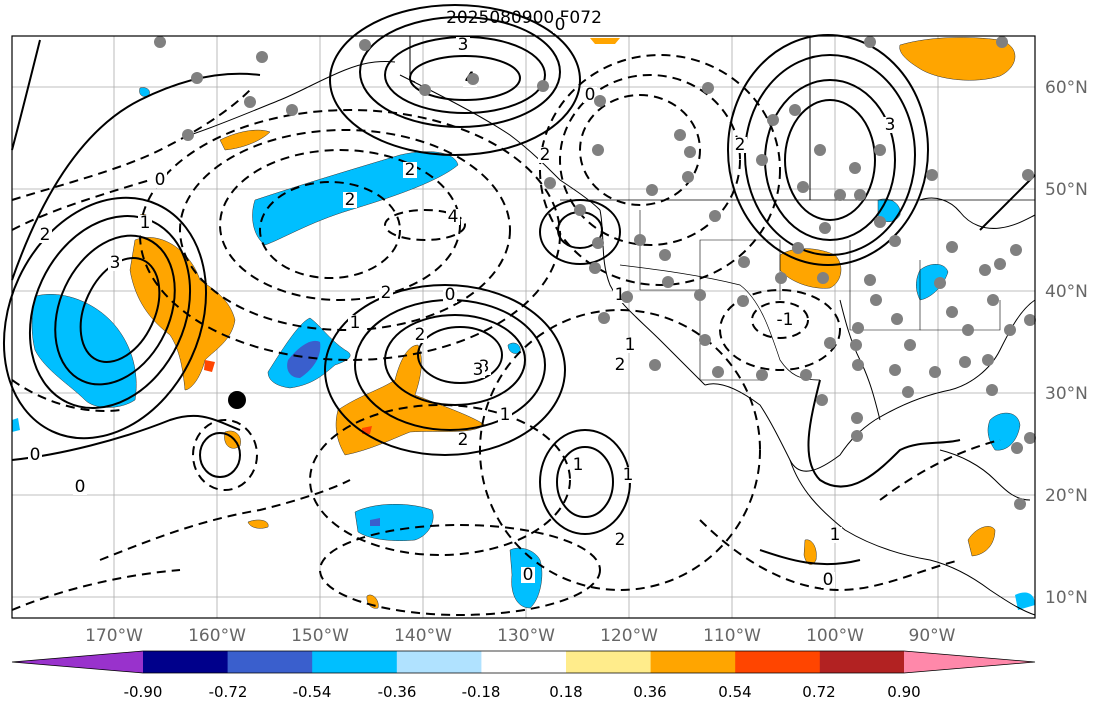 Image resolution: width=1105 pixels, height=712 pixels. Describe the element at coordinates (143, 692) in the screenshot. I see `colorbar-label: -0.90` at that location.